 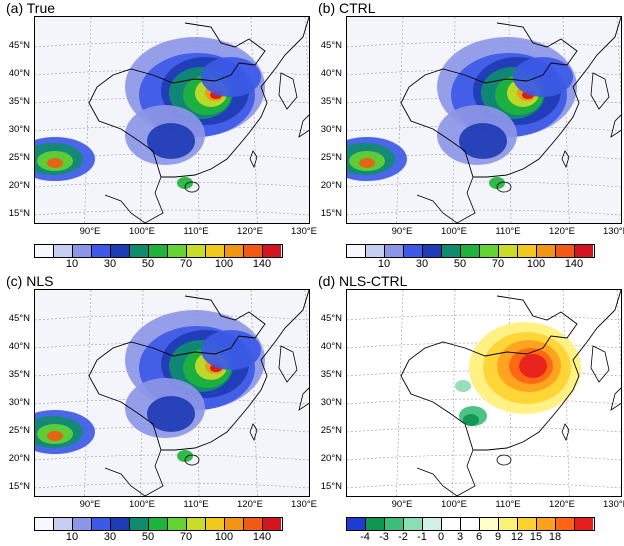 What do you see at coordinates (441, 537) in the screenshot?
I see `colorbar-tick-label: 0` at bounding box center [441, 537].